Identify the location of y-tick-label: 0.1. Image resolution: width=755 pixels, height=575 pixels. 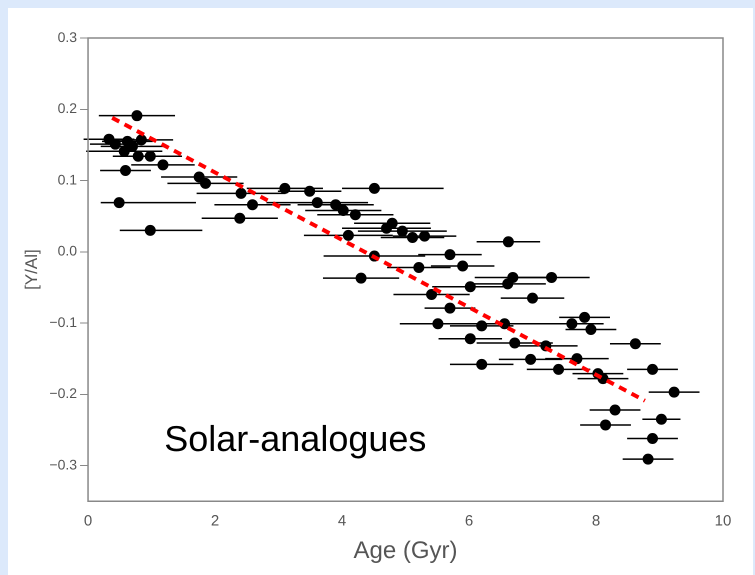
(68, 179).